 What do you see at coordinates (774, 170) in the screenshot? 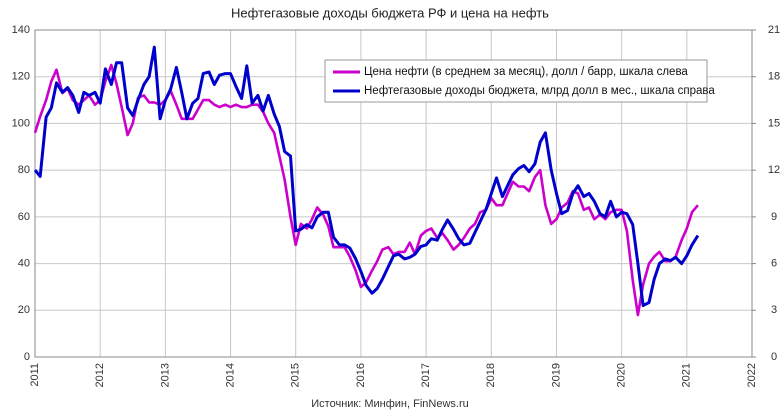
I see `y2-tick-label: 12` at bounding box center [774, 170].